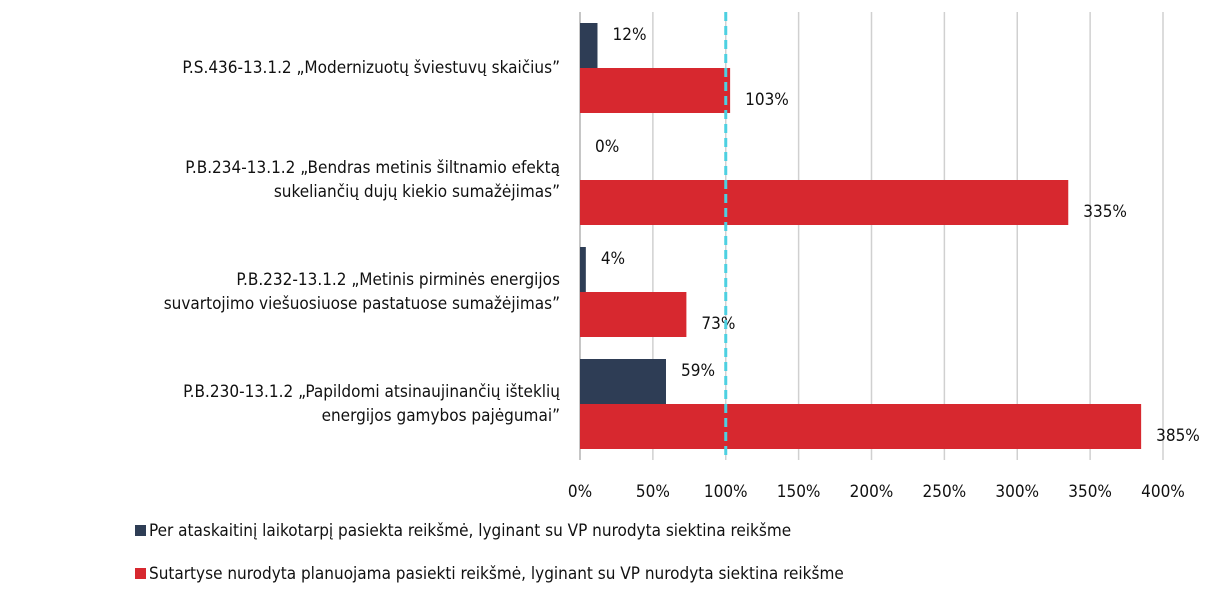 The image size is (1211, 601). I want to click on value-label: 103%, so click(767, 100).